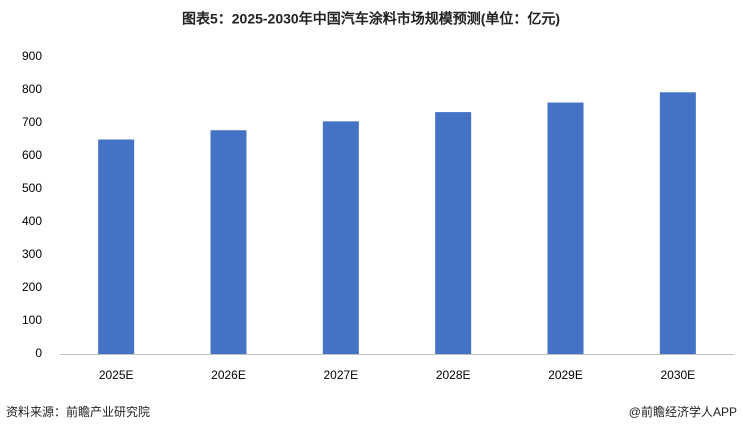 This screenshot has width=743, height=435. Describe the element at coordinates (32, 56) in the screenshot. I see `y-tick-label: 900` at that location.